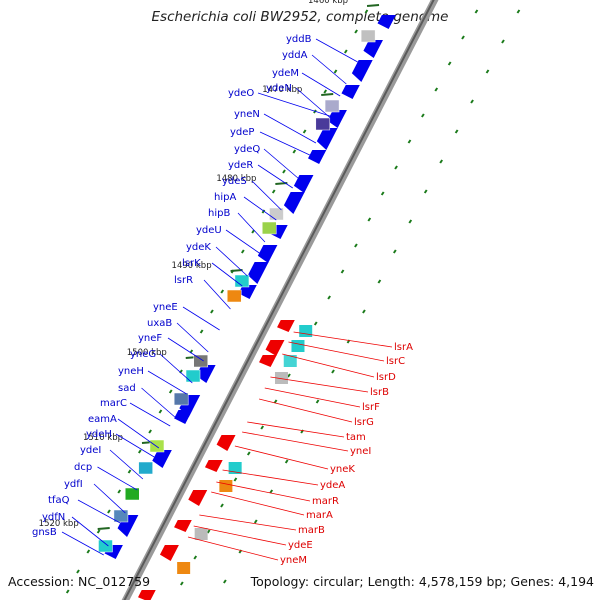 This screenshot has height=600, width=600. Describe the element at coordinates (59, 524) in the screenshot. I see `kbp-tick-label: 1520 kbp` at that location.